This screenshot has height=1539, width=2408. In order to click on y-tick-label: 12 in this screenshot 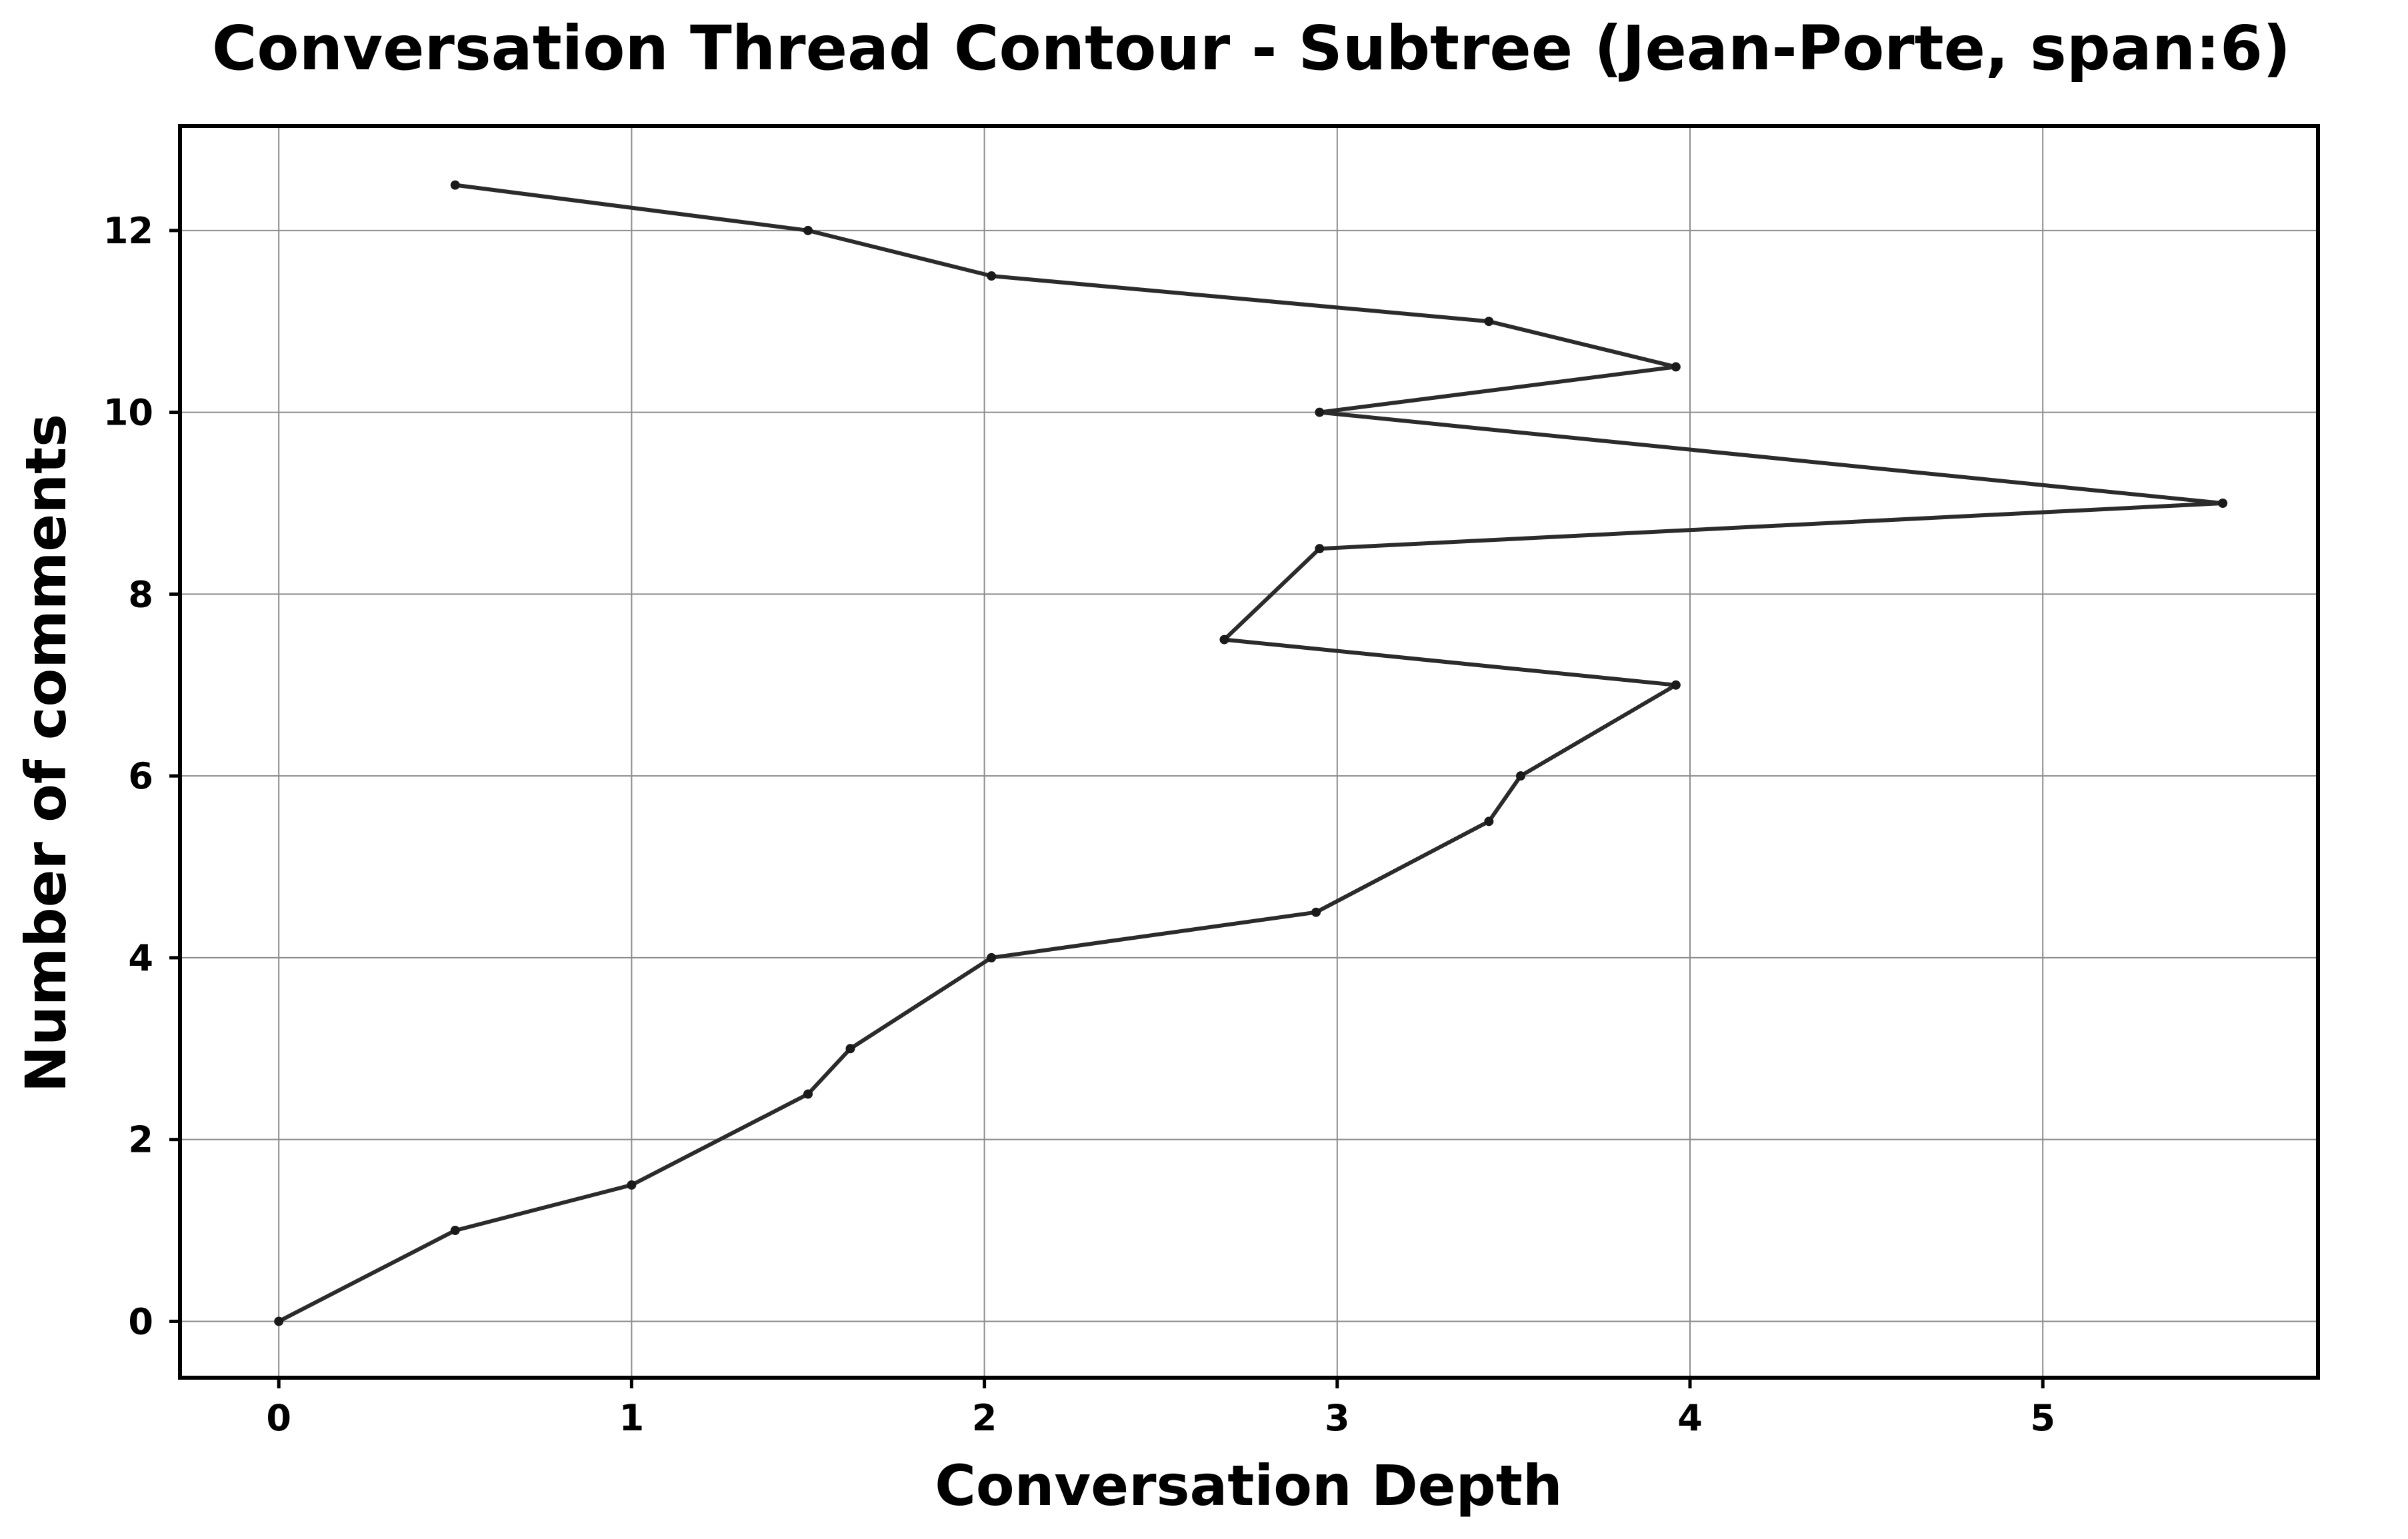, I will do `click(128, 231)`.